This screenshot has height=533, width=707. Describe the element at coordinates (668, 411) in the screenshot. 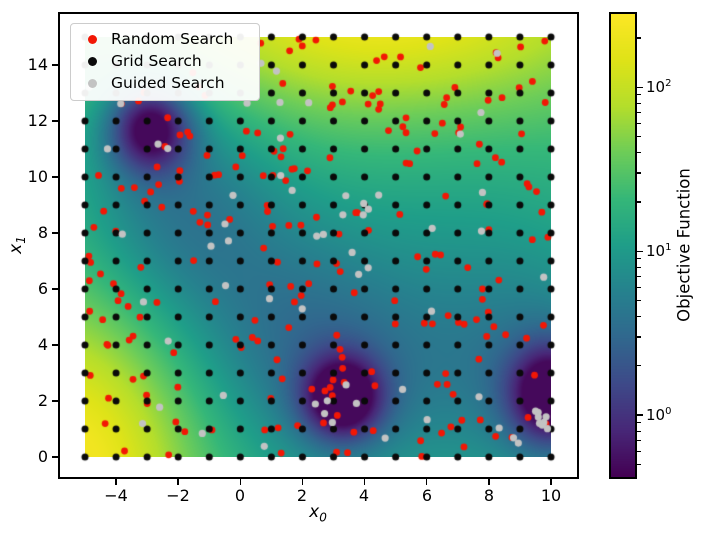

I see `cb-tick-exp: 0` at that location.